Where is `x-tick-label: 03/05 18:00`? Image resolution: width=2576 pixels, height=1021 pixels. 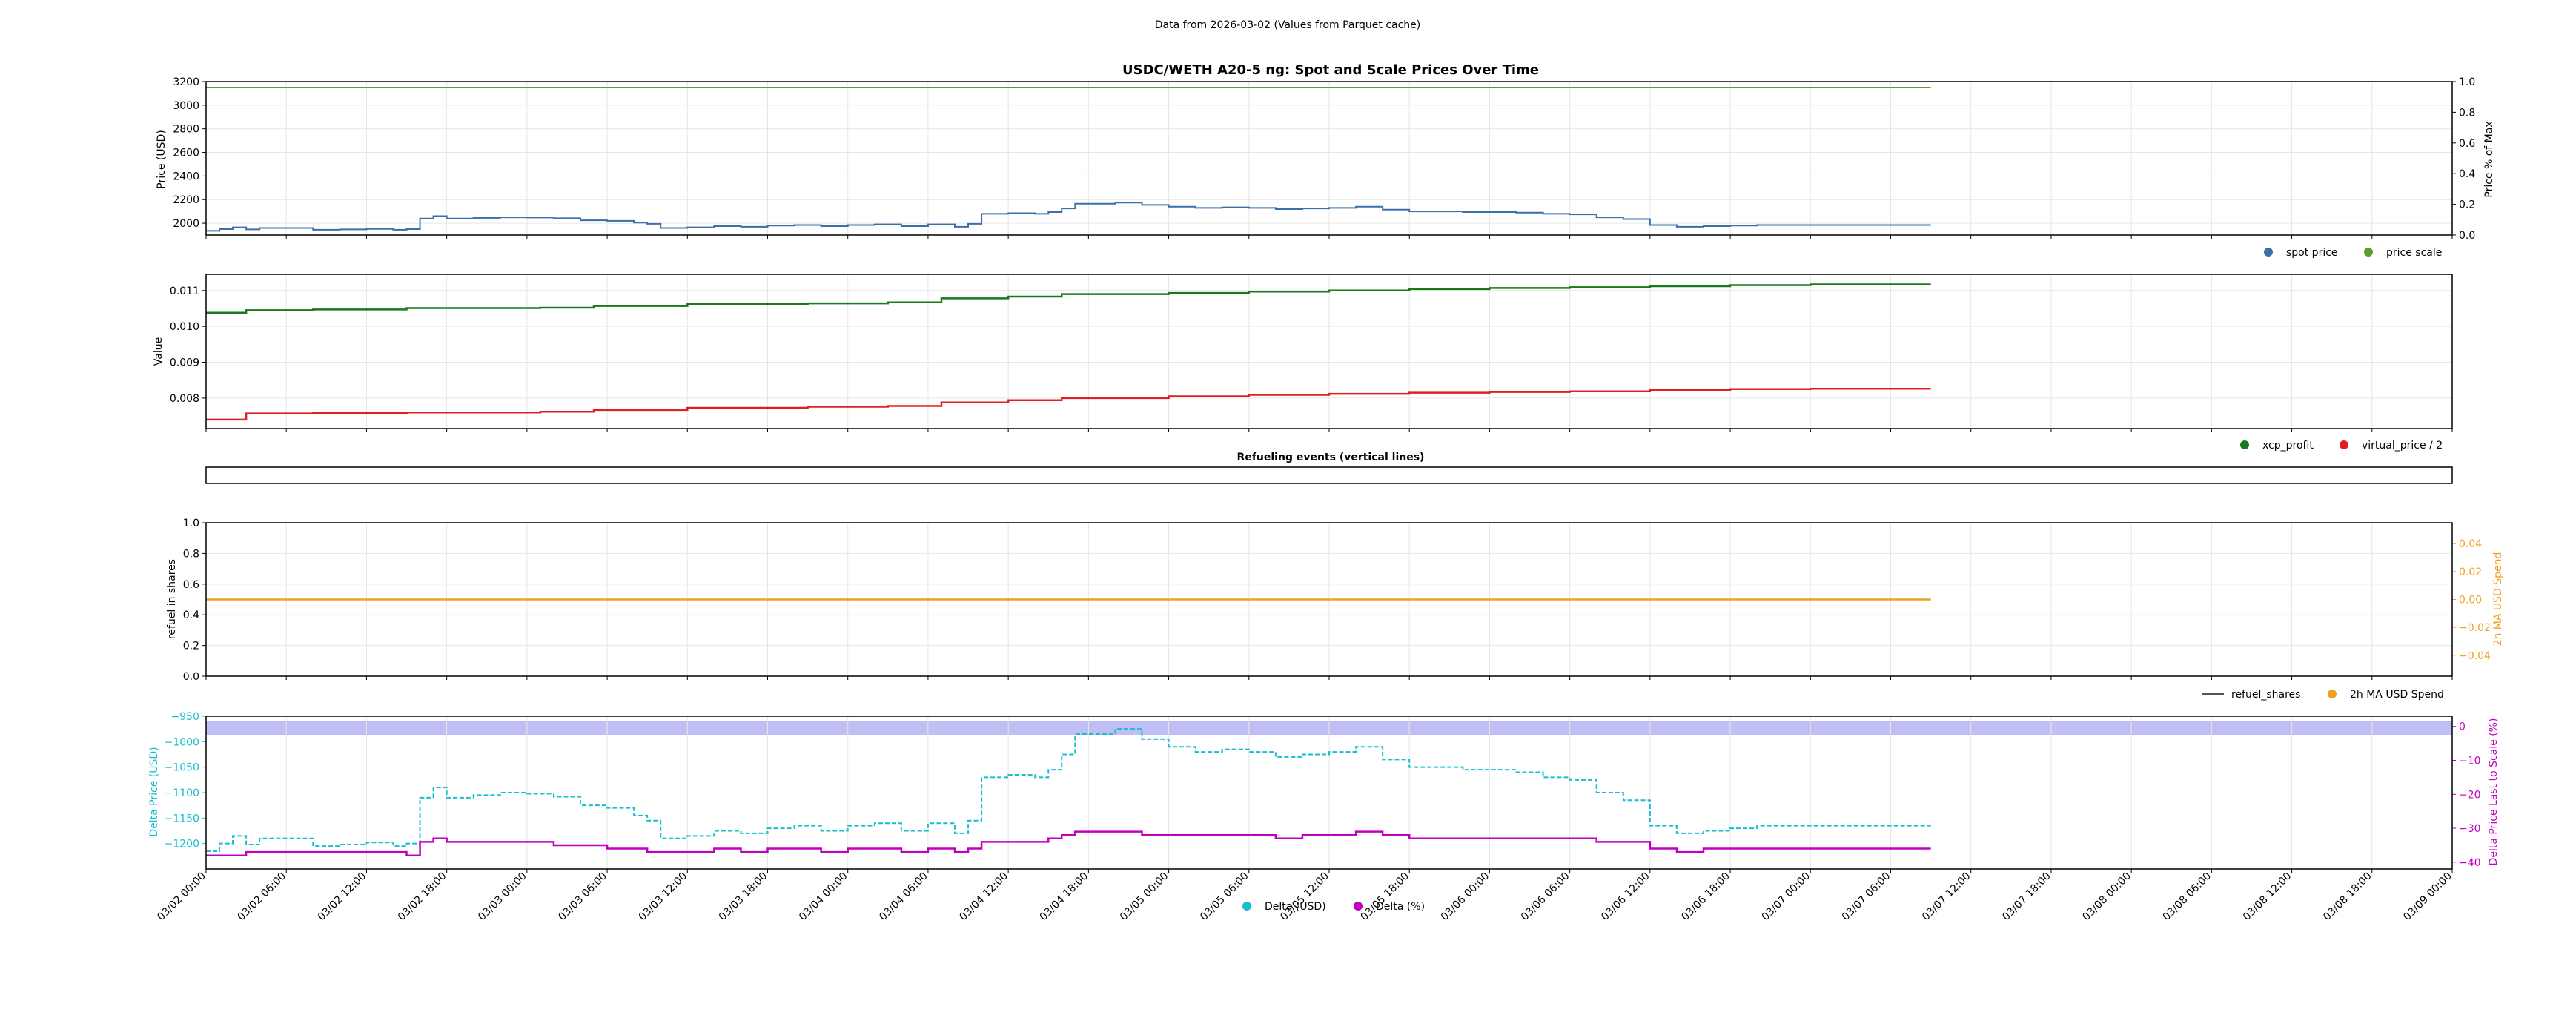 x-tick-label: 03/05 18:00 is located at coordinates (1385, 897).